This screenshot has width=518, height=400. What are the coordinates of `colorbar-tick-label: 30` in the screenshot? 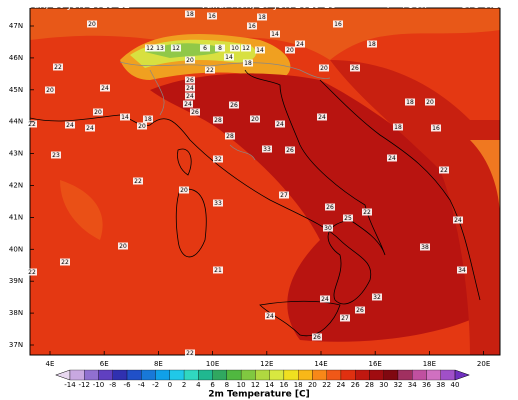 It's located at (383, 385).